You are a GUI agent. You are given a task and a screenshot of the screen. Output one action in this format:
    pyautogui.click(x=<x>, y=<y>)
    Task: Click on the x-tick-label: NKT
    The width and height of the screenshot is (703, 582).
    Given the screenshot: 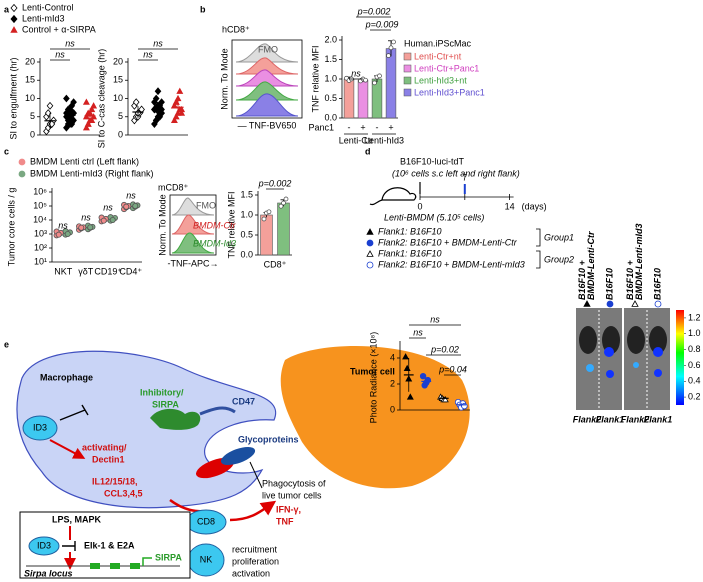 What is the action you would take?
    pyautogui.click(x=63, y=271)
    